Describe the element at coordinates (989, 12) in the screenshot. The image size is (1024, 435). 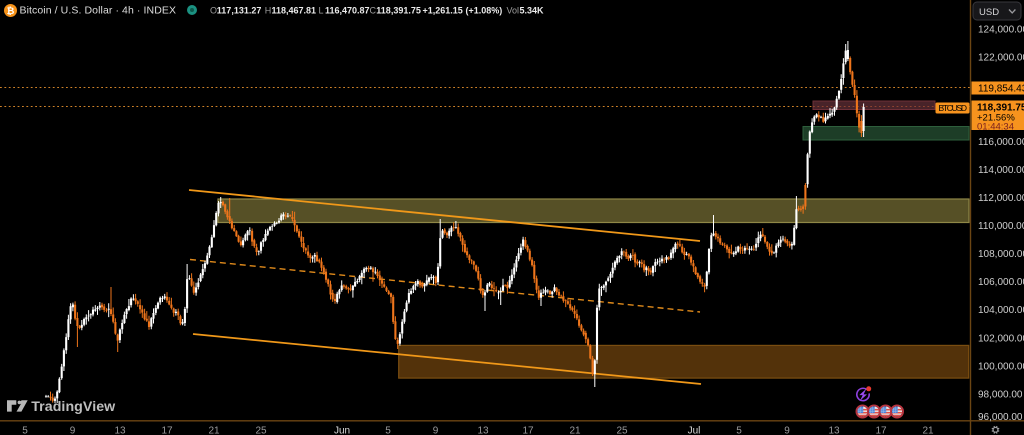
I see `svg-text: USD` at that location.